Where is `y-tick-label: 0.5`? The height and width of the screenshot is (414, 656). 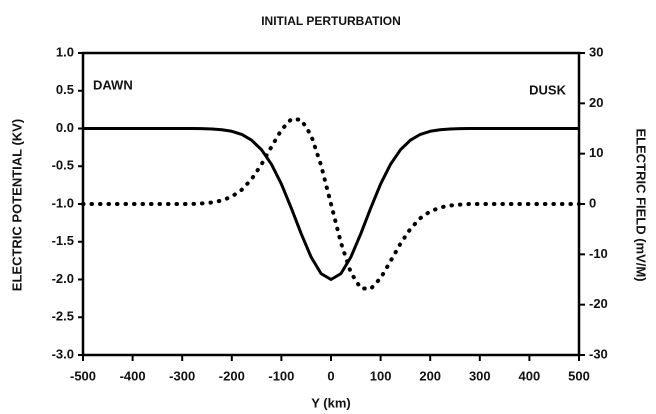
y-tick-label: 0.5 is located at coordinates (65, 89).